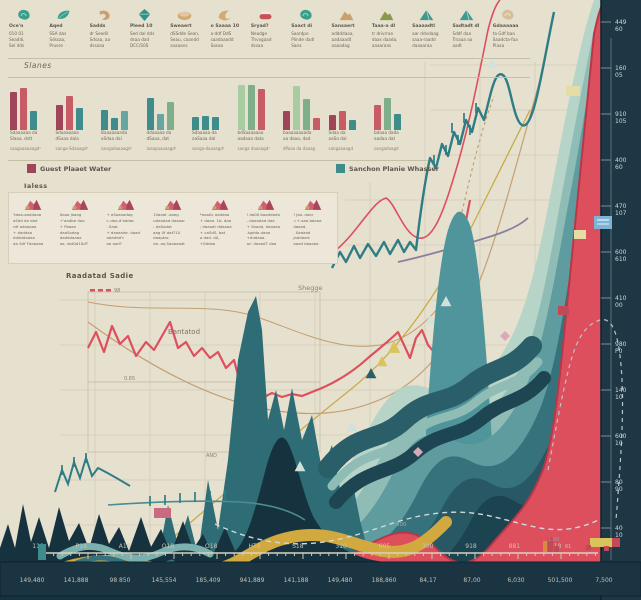 This screenshot has width=641, height=600. What do you see at coordinates (28, 244) in the screenshot?
I see `card-line: da Sdf Fdaaaaa` at bounding box center [28, 244].